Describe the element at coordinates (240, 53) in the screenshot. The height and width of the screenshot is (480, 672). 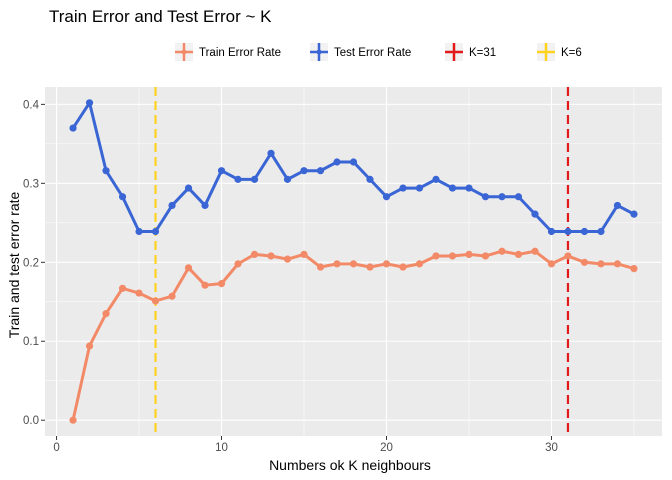
I see `legend-label-0: Train Error Rate` at that location.